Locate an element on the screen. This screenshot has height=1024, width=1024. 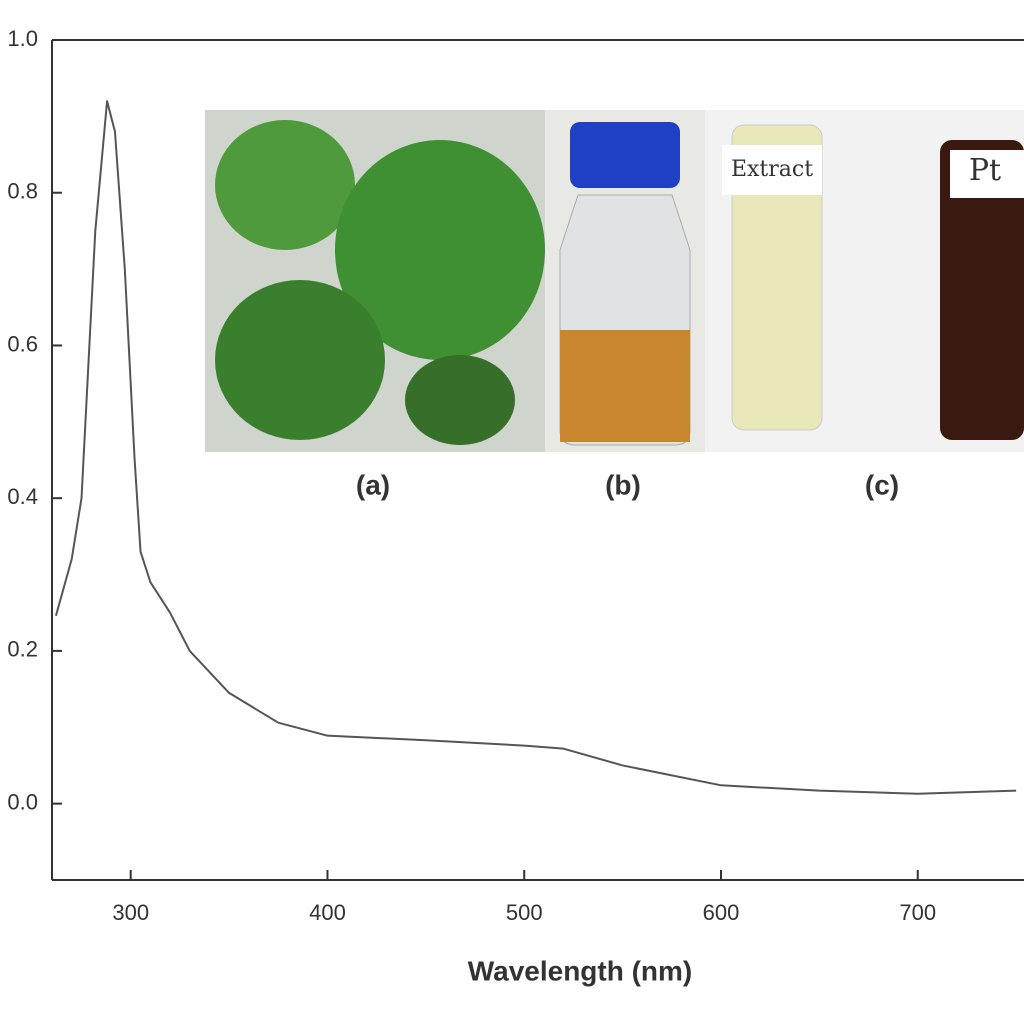
y-tick-label: 0.6 is located at coordinates (22, 343).